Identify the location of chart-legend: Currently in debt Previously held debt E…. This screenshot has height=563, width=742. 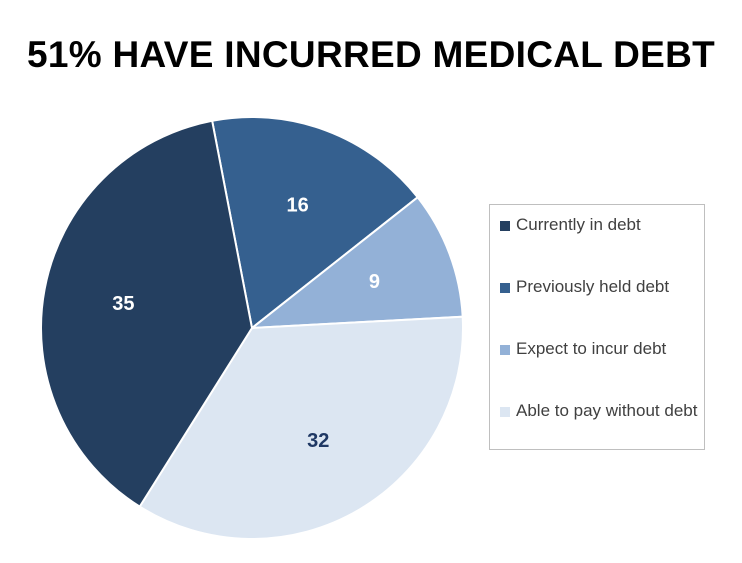
(597, 327).